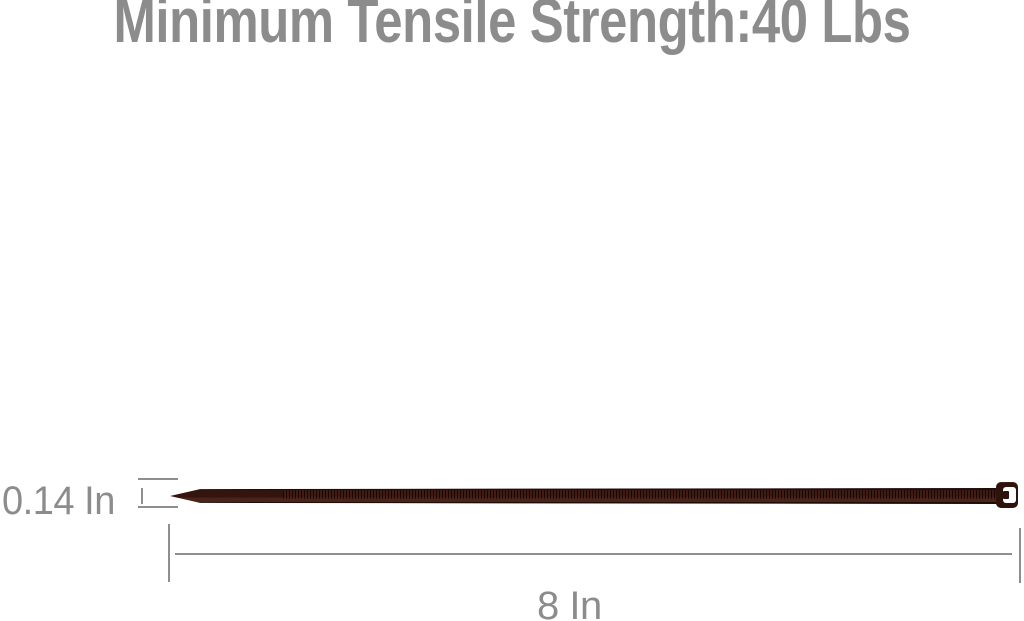  What do you see at coordinates (1020, 555) in the screenshot?
I see `length-extension-line-right` at bounding box center [1020, 555].